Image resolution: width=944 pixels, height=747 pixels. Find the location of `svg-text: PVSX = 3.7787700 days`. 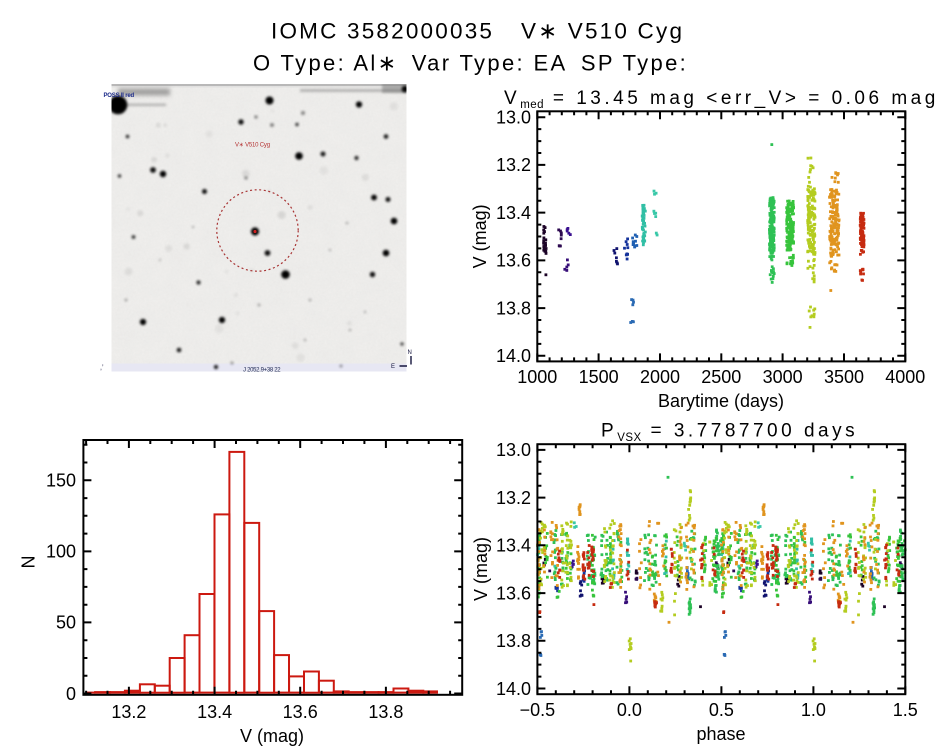

svg-text: PVSX = 3.7787700 days is located at coordinates (729, 433).